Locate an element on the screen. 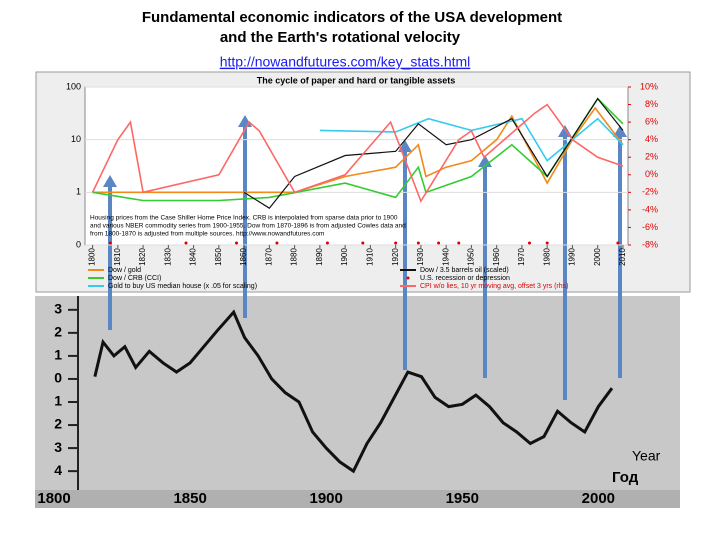  x-tick-label: 1810 is located at coordinates (117, 257).